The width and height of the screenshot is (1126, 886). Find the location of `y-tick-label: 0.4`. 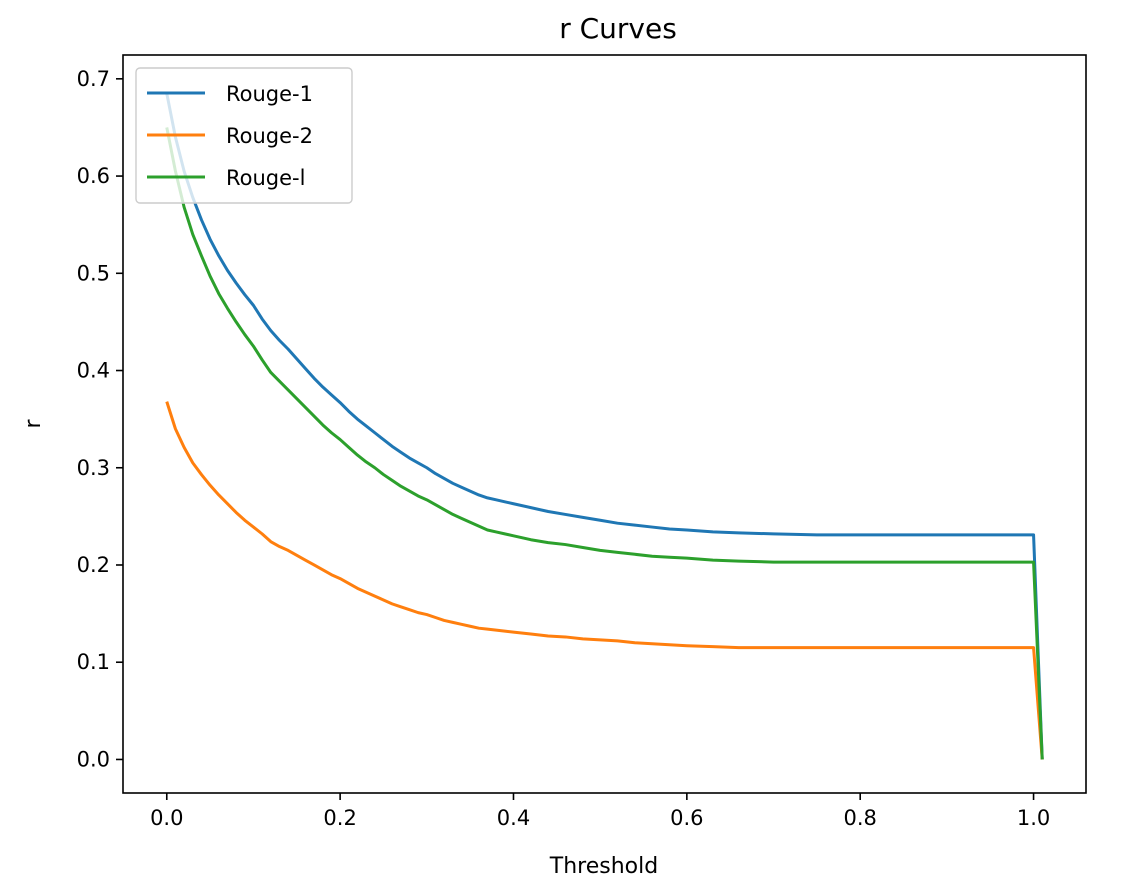

y-tick-label: 0.4 is located at coordinates (93, 371).